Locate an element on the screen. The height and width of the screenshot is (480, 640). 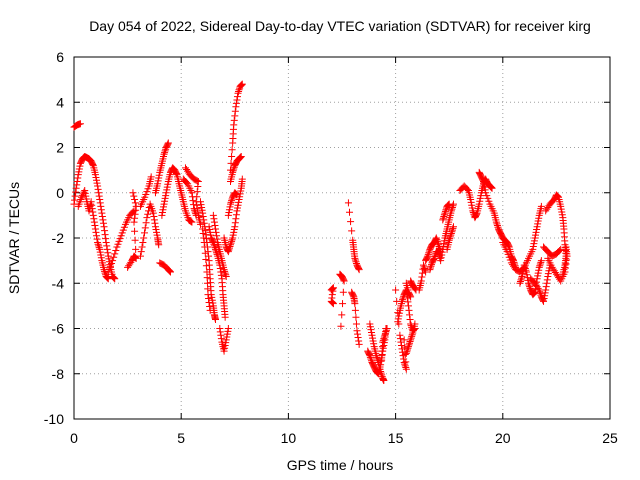
series-arc14 is located at coordinates (206, 269).